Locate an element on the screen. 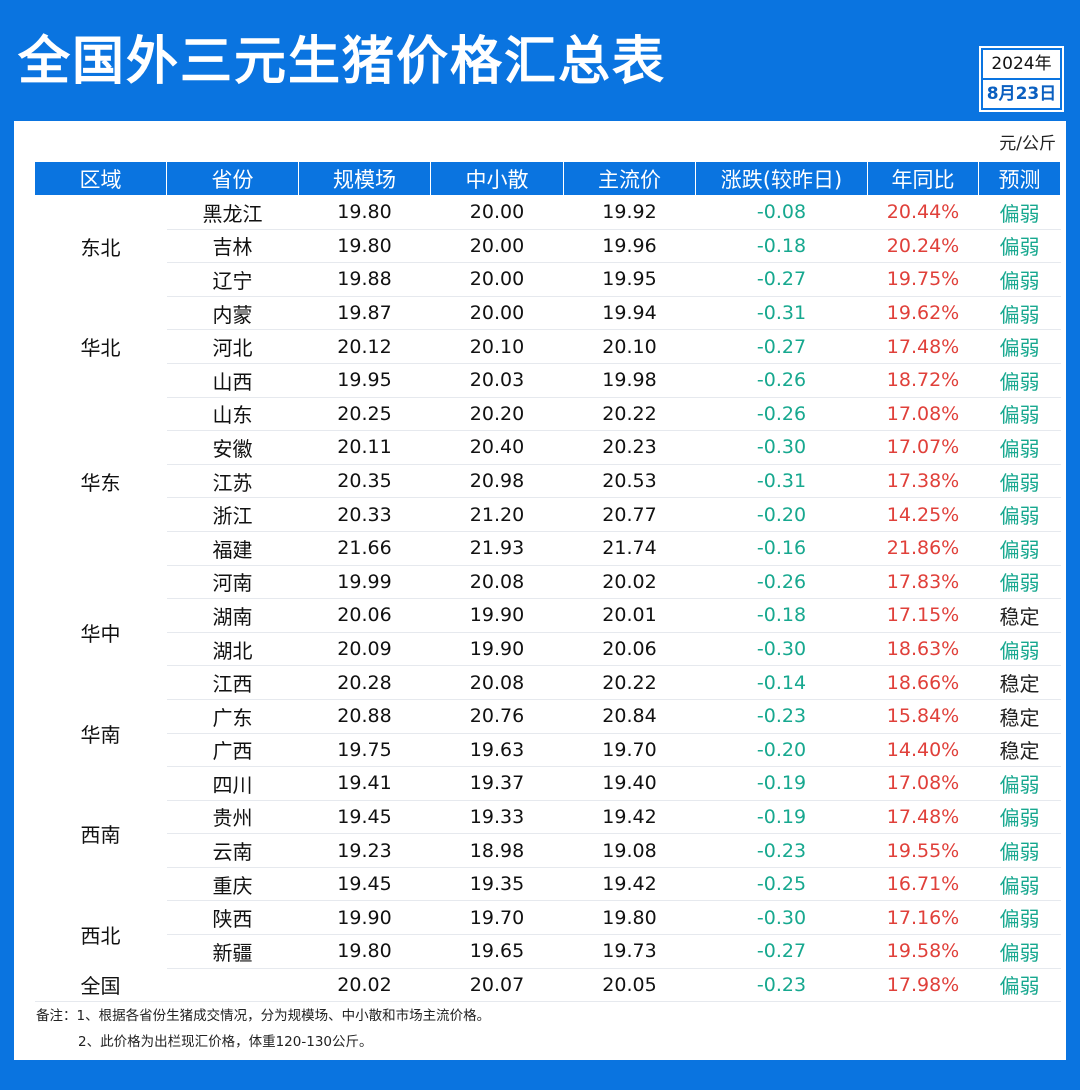 This screenshot has height=1090, width=1080. table-row: 安徽 20.11 20.40 20.23 -0.30 17.07% 偏弱 is located at coordinates (548, 447).